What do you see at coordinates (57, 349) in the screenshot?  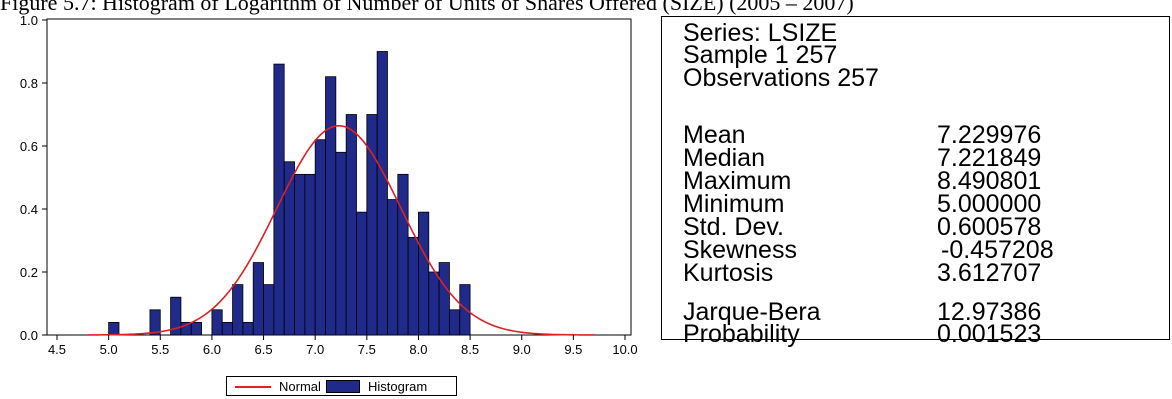 I see `x-tick-label: 4.5` at bounding box center [57, 349].